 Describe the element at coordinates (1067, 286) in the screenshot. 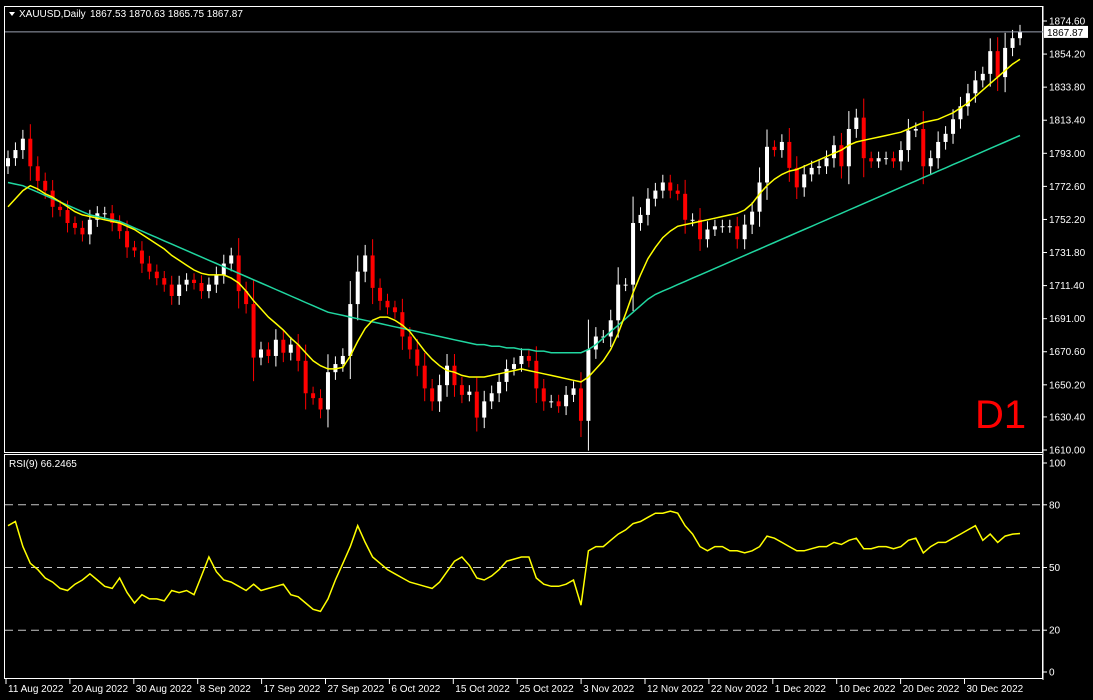

I see `price-tick-label: 1711.40` at that location.